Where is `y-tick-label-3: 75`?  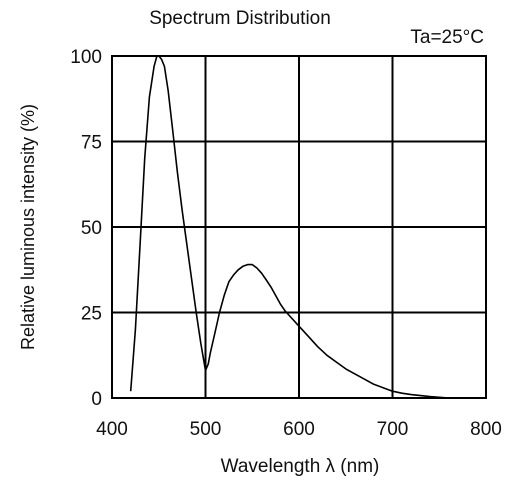
y-tick-label-3: 75 is located at coordinates (91, 143).